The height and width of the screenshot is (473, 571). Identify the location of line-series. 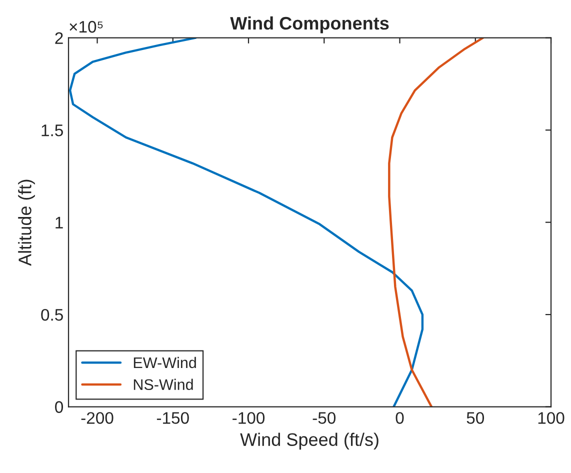
(436, 222).